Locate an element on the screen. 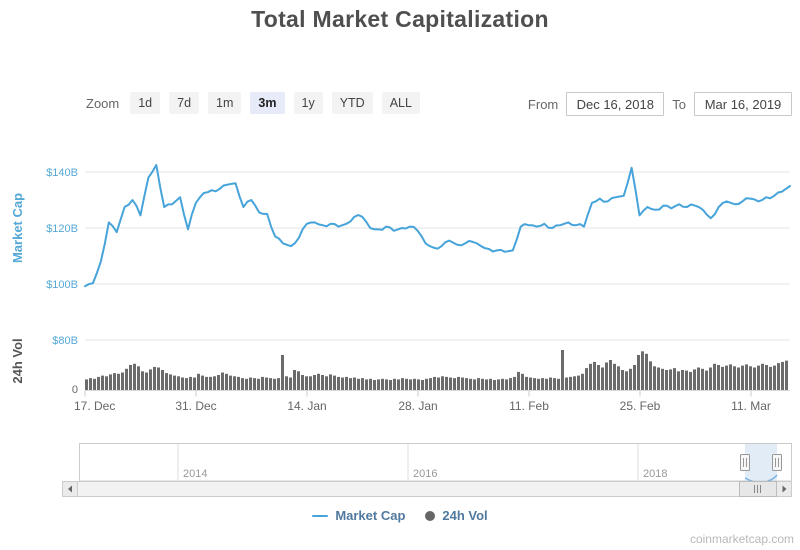  xtick-25-feb: 25. Feb is located at coordinates (640, 406).